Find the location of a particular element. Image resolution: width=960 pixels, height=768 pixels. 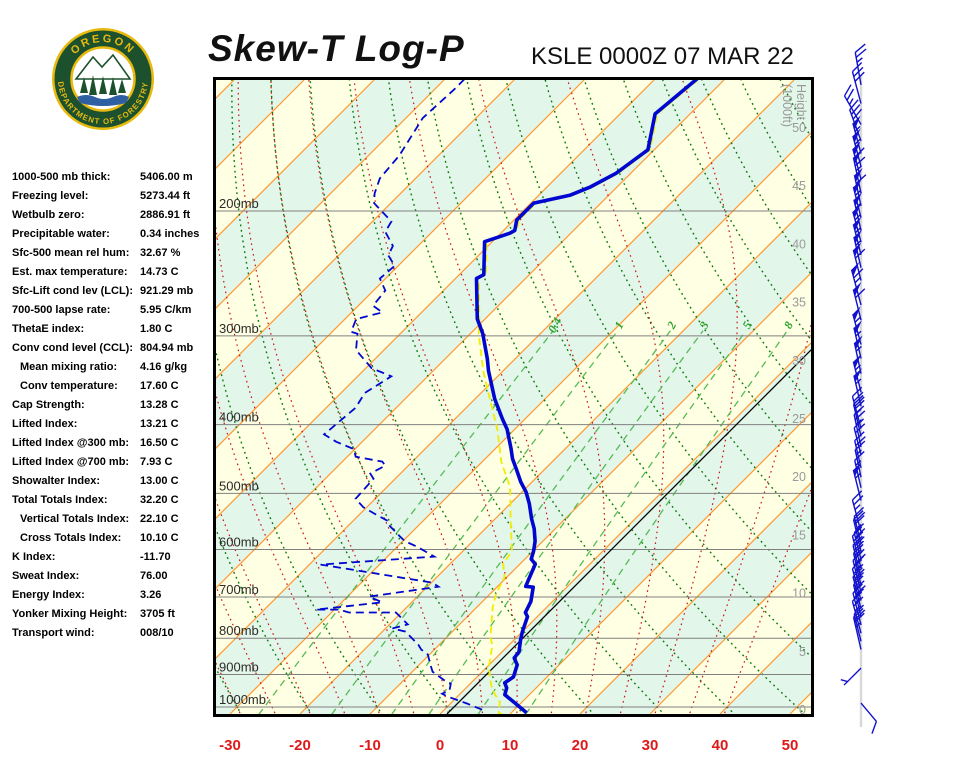

index-value: 3705 ft is located at coordinates (157, 614).